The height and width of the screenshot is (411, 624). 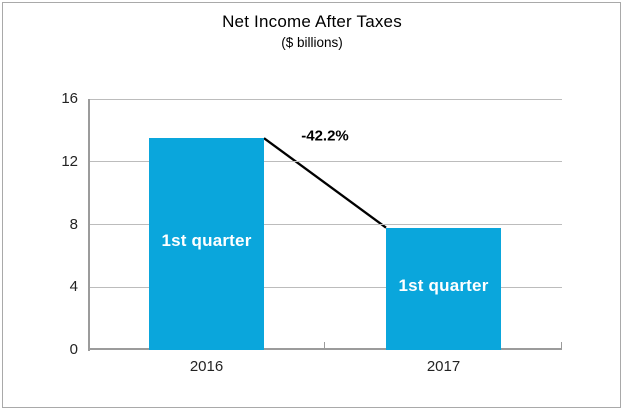 I want to click on x-axis-line, so click(x=325, y=349).